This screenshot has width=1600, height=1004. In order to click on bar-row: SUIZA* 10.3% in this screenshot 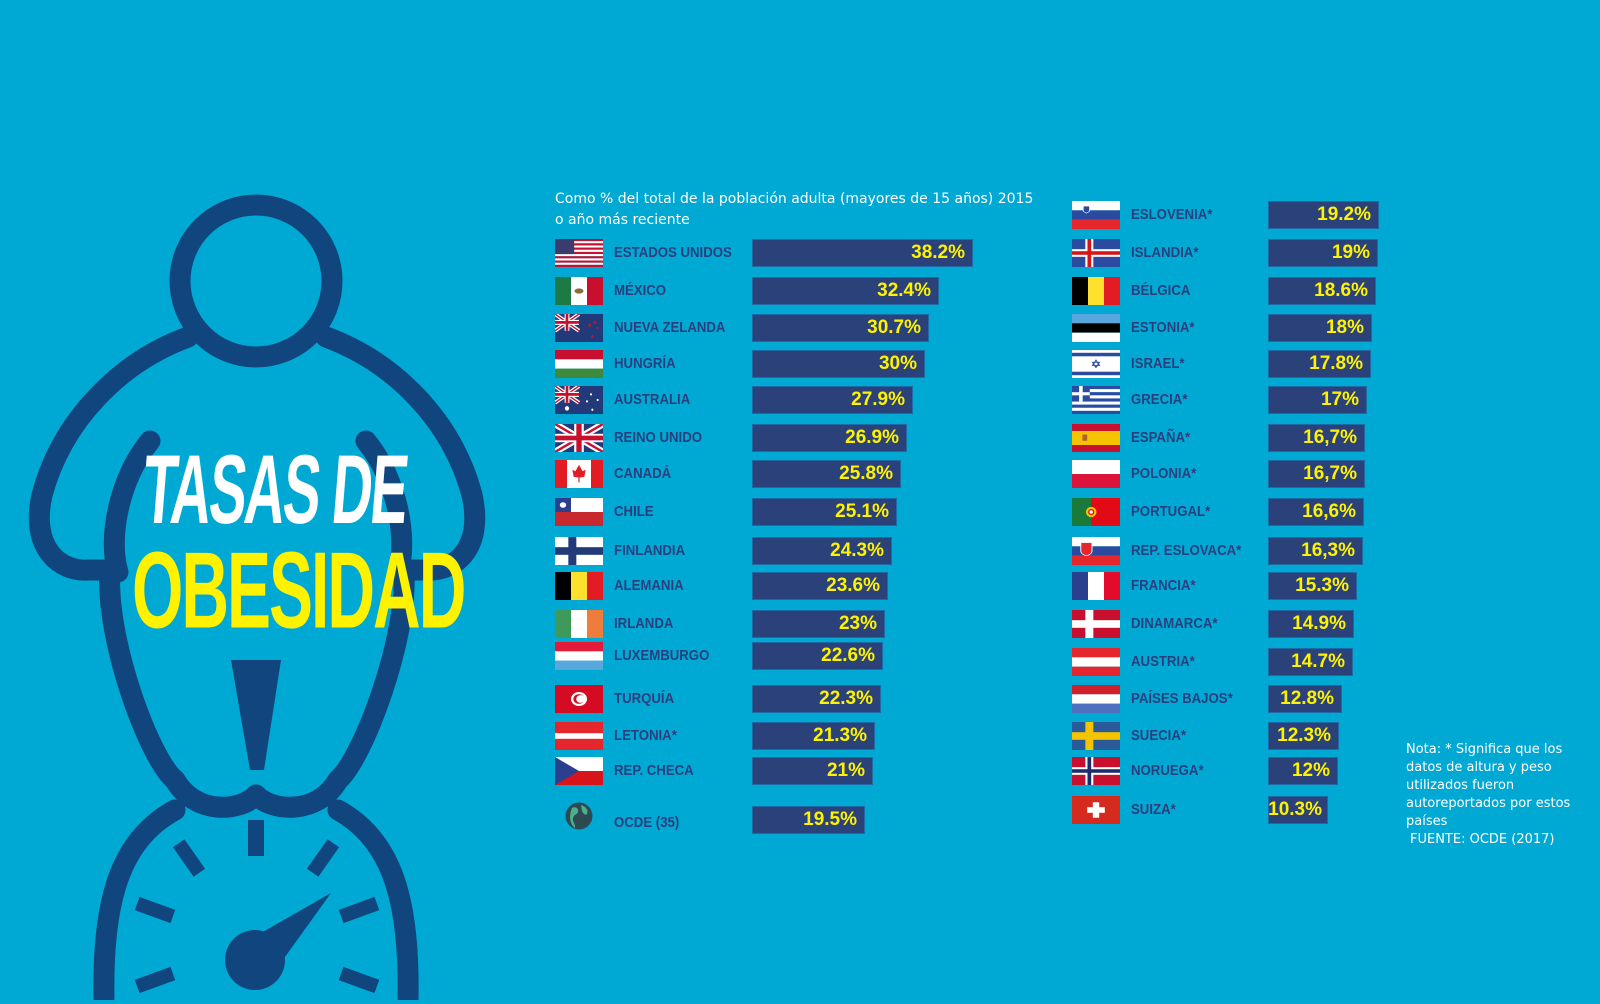, I will do `click(1336, 811)`.